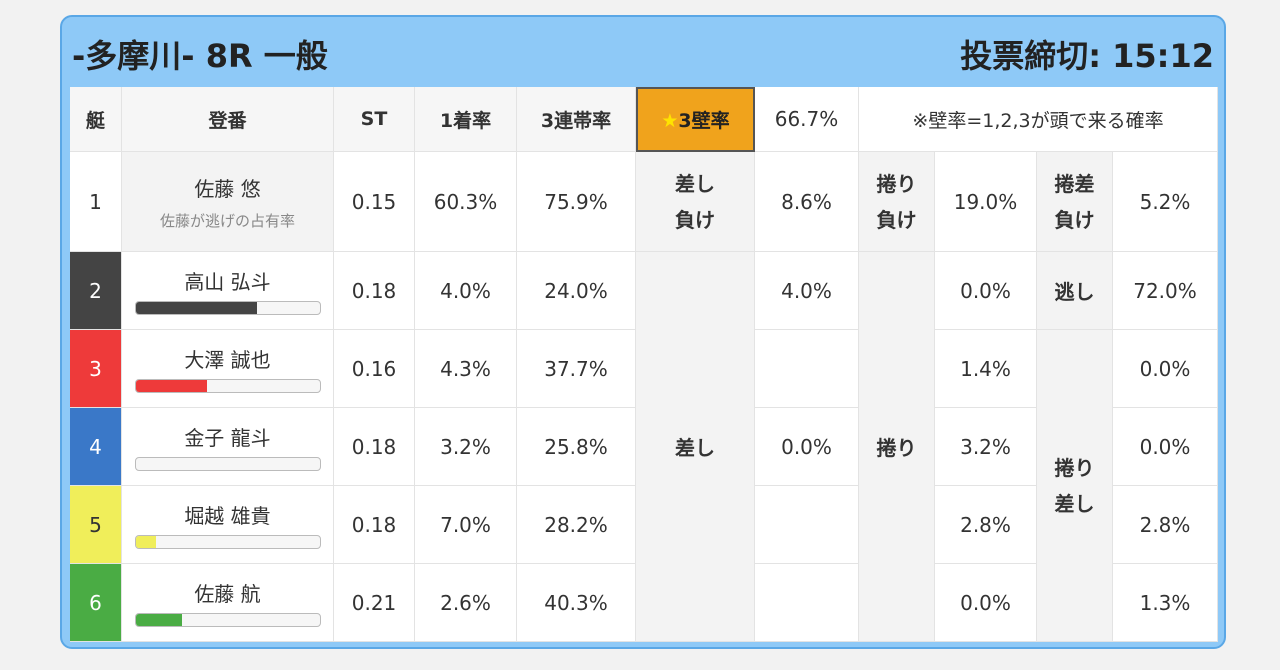 Image resolution: width=1280 pixels, height=670 pixels. What do you see at coordinates (897, 202) in the screenshot?
I see `makuri-loss-label: 捲り 負け` at bounding box center [897, 202].